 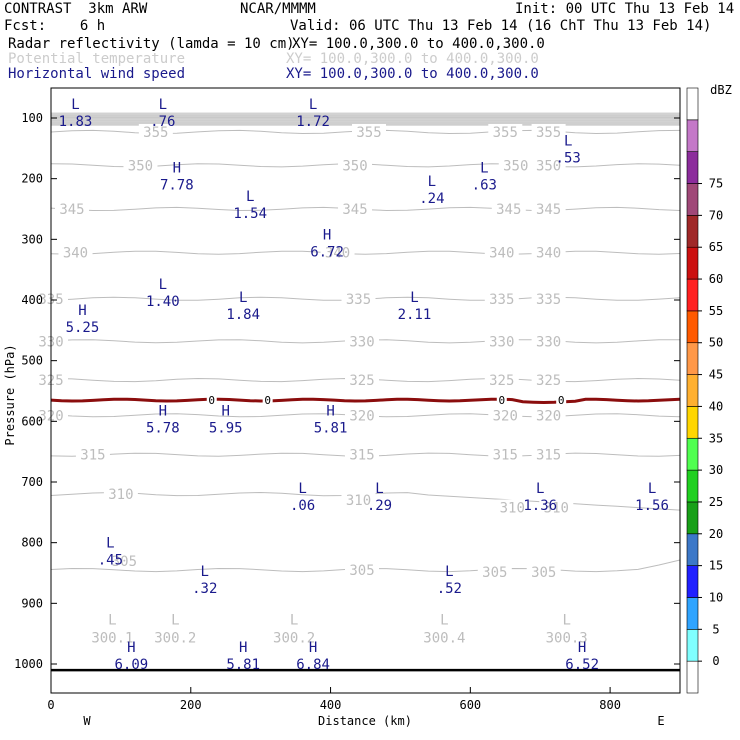 What do you see at coordinates (191, 705) in the screenshot?
I see `x-tick-label: 200` at bounding box center [191, 705].